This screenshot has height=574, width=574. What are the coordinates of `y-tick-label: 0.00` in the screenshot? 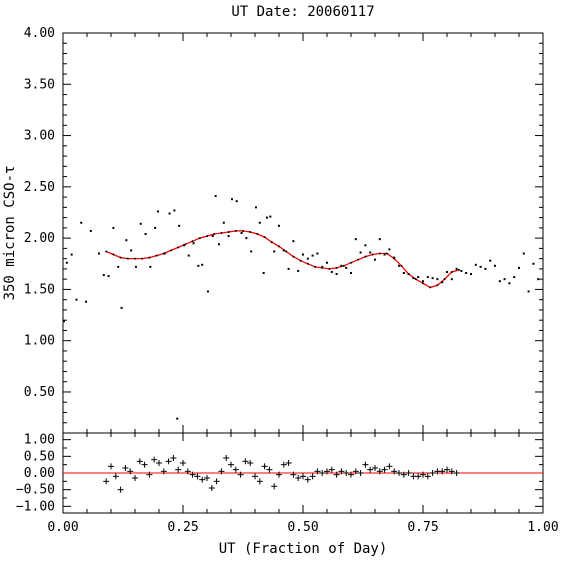 It's located at (39, 473).